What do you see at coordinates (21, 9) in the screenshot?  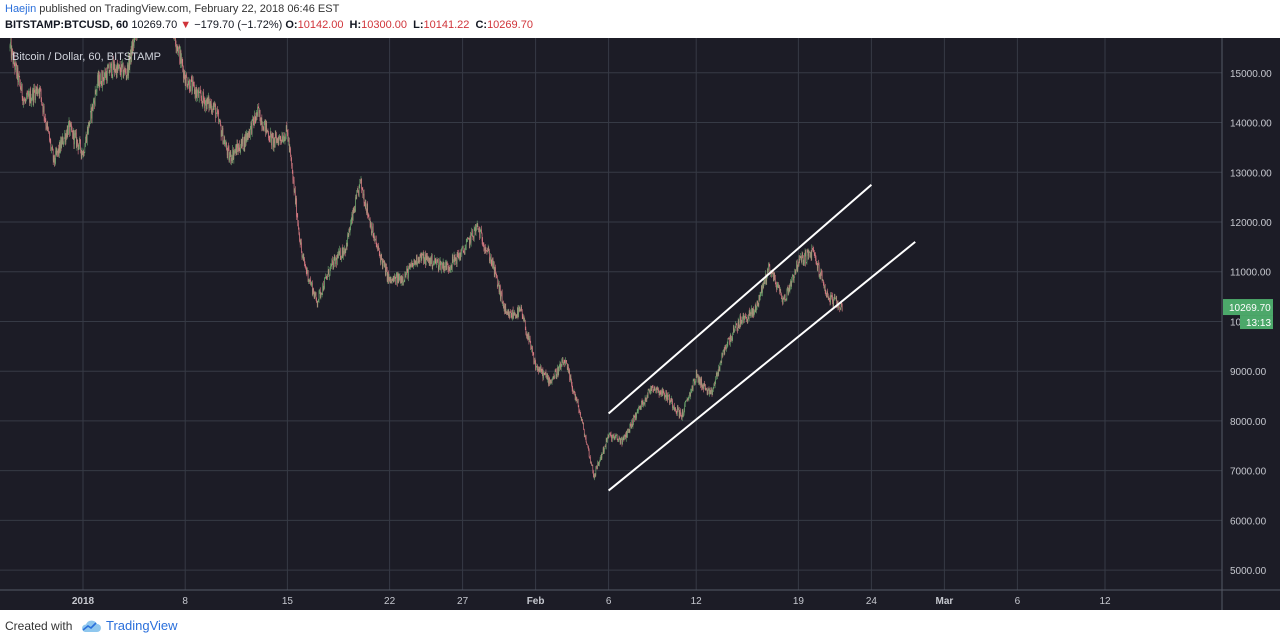 I see `author-link: Haejin` at bounding box center [21, 9].